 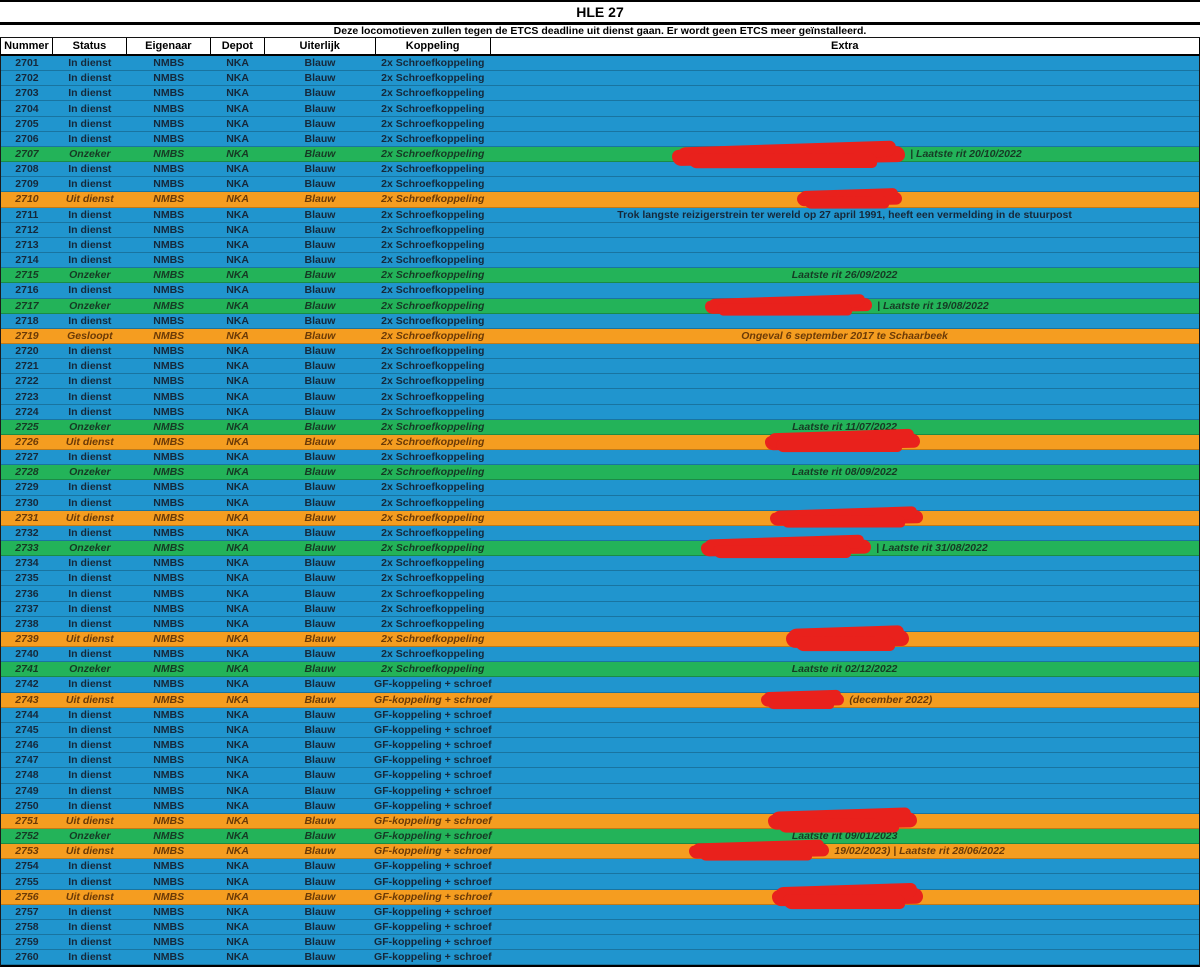 What do you see at coordinates (845, 46) in the screenshot?
I see `column-header-extra: Extra` at bounding box center [845, 46].